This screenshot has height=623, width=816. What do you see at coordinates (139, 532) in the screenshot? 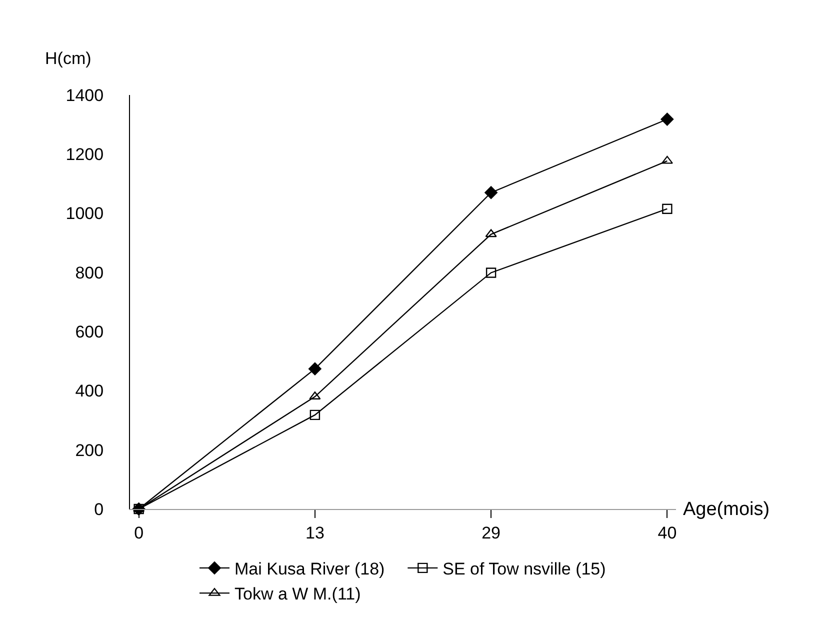
I see `x-tick-label: 0` at bounding box center [139, 532].